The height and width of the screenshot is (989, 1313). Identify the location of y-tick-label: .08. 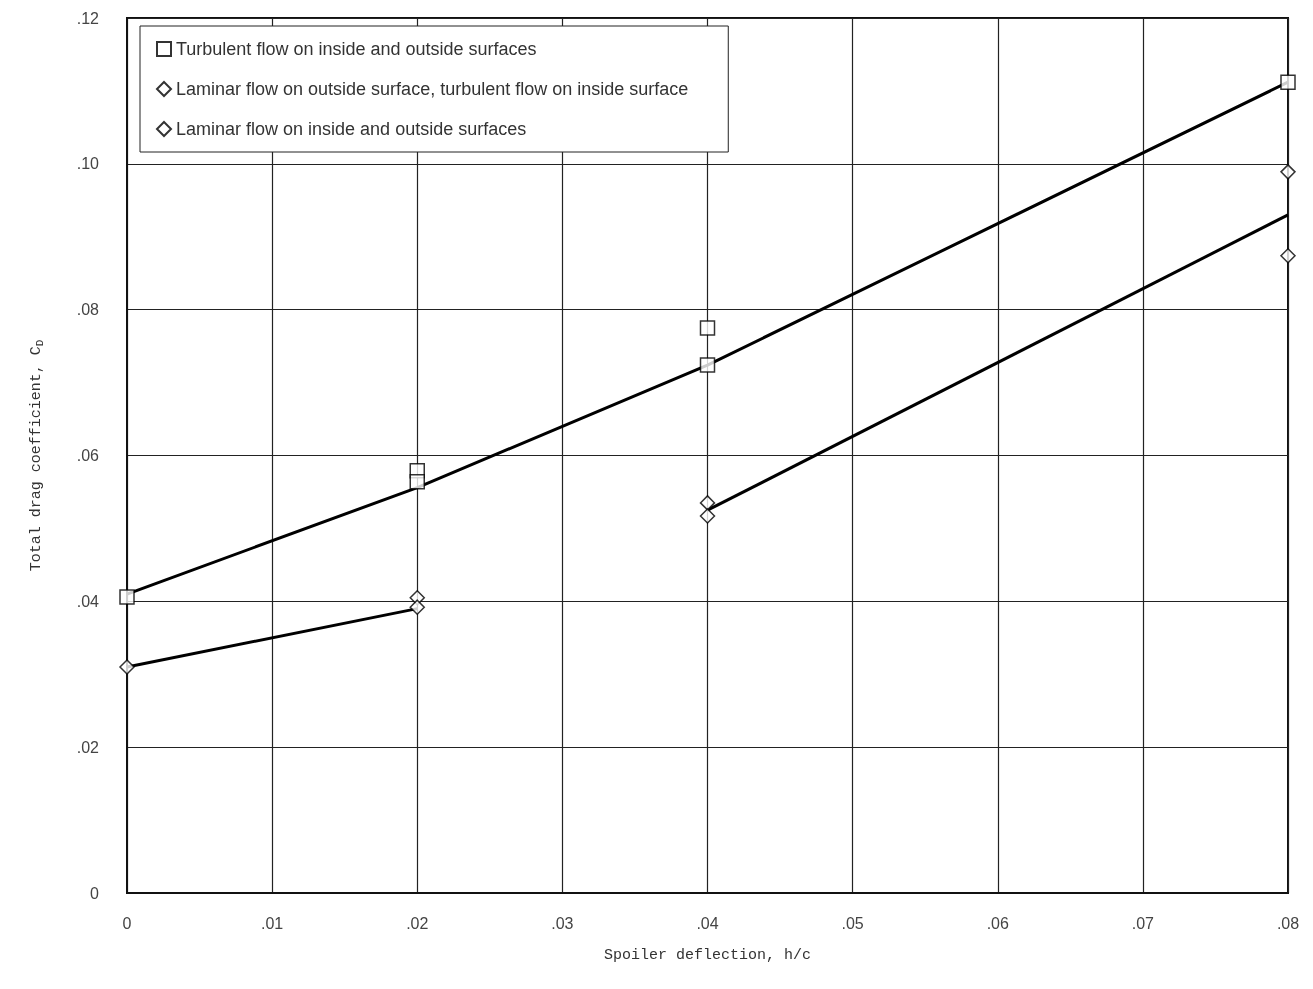
(88, 310).